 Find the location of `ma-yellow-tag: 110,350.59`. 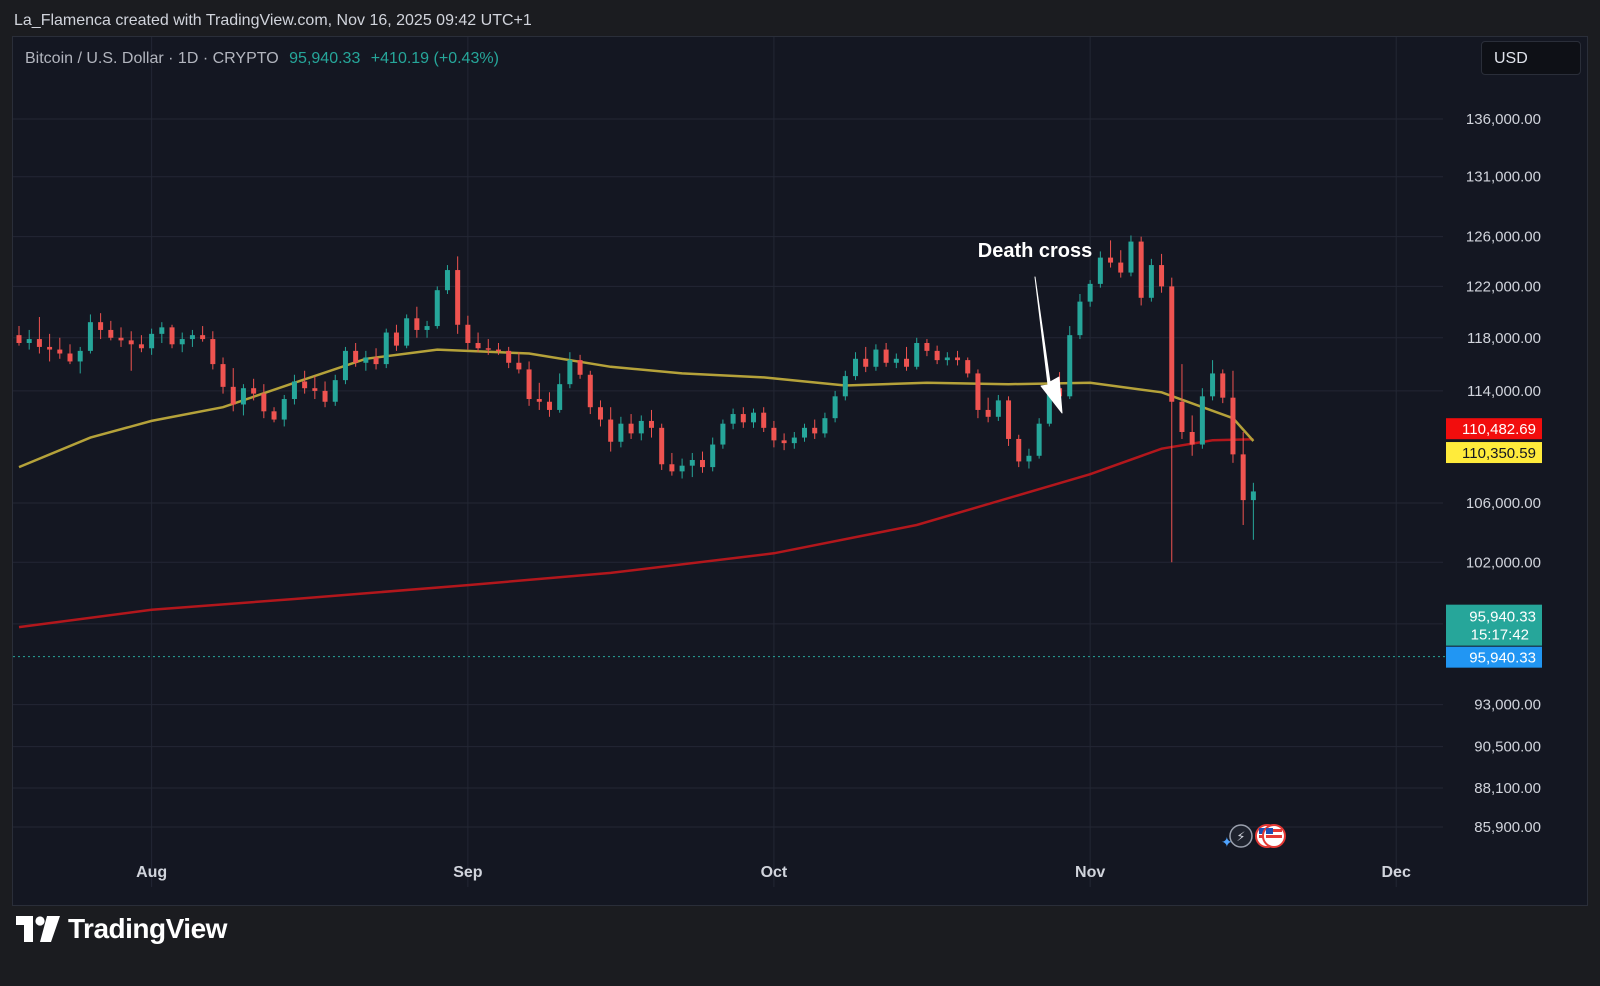

ma-yellow-tag: 110,350.59 is located at coordinates (1494, 453).